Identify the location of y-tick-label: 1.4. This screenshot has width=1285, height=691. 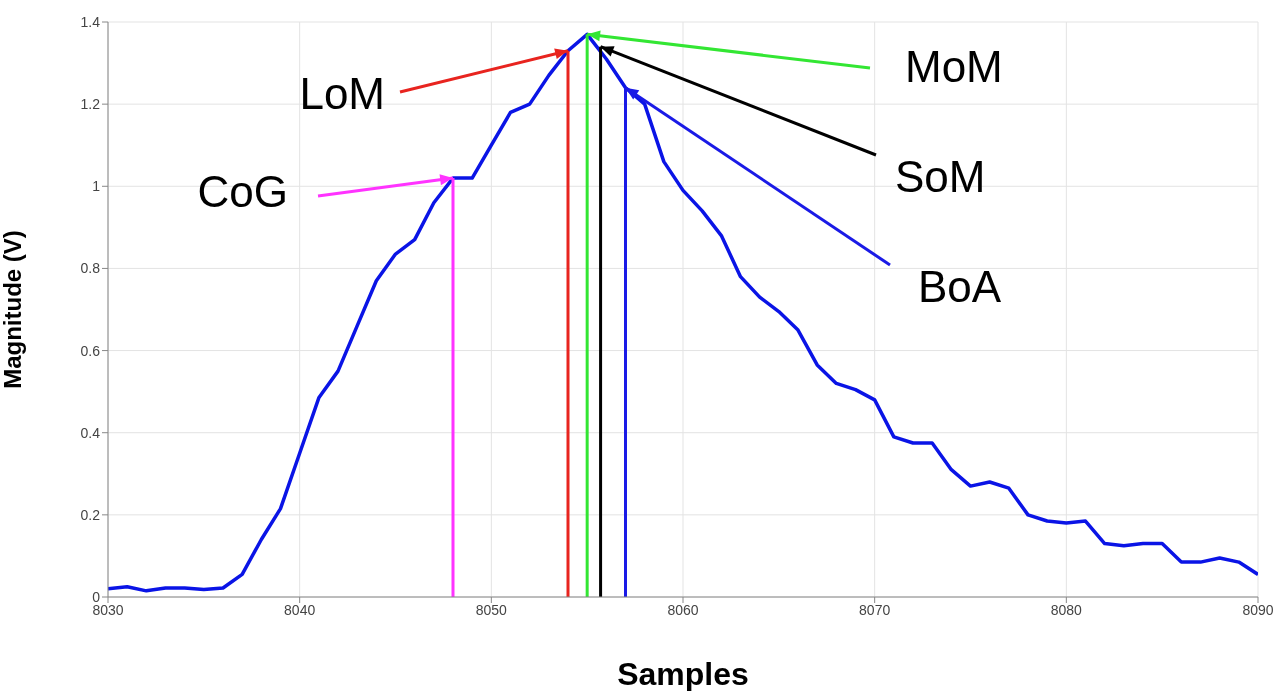
(90, 21).